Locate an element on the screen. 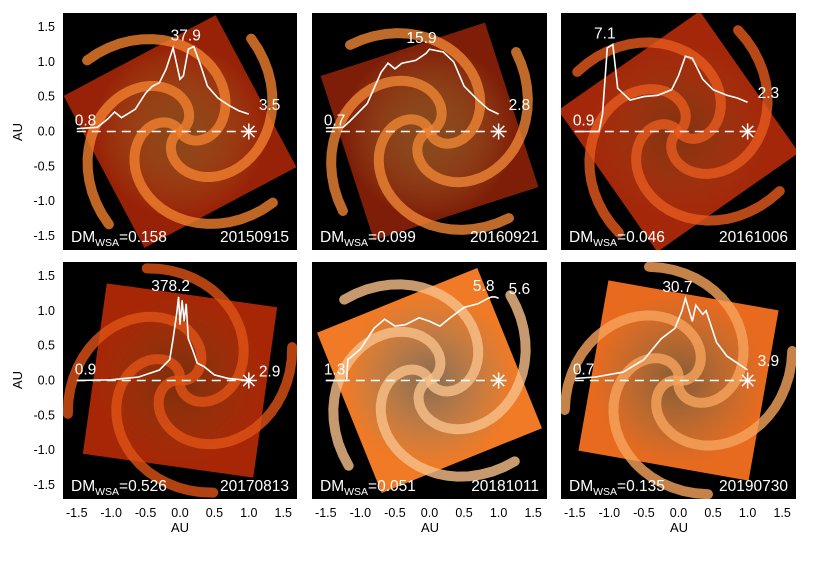 The image size is (831, 570). y-tick-label: 0.0 is located at coordinates (46, 381).